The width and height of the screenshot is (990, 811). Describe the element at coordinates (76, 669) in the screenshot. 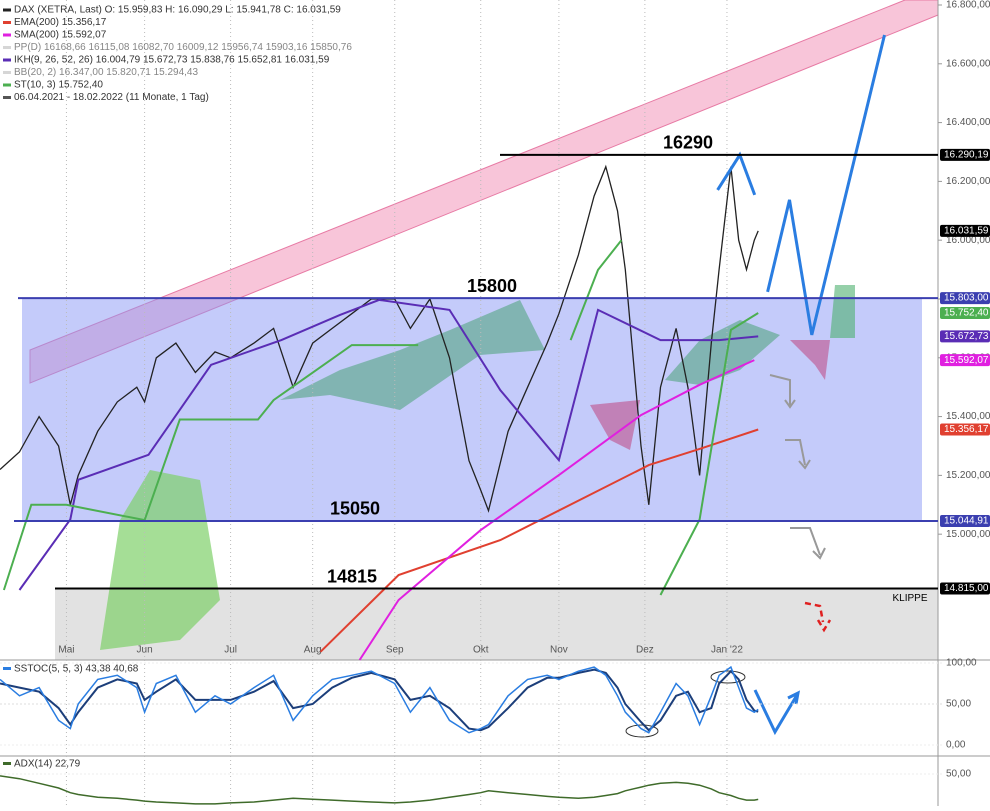

I see `stoch-legend: SSTOC(5, 5, 3) 43,38 40,68` at that location.